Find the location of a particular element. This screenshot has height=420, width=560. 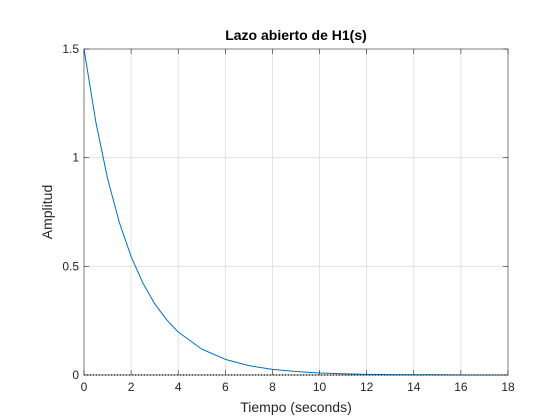

x-tick-label: 14 is located at coordinates (414, 387).